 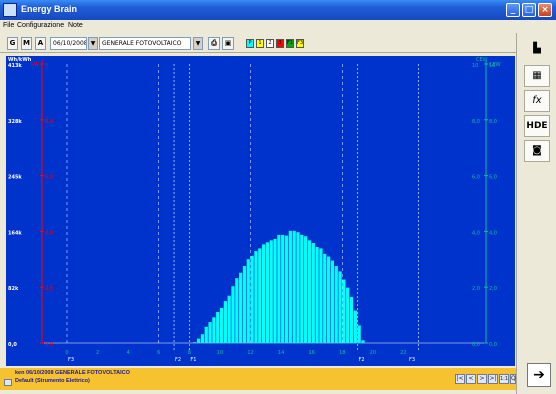 I want to click on instrument-icon, so click(x=8, y=382).